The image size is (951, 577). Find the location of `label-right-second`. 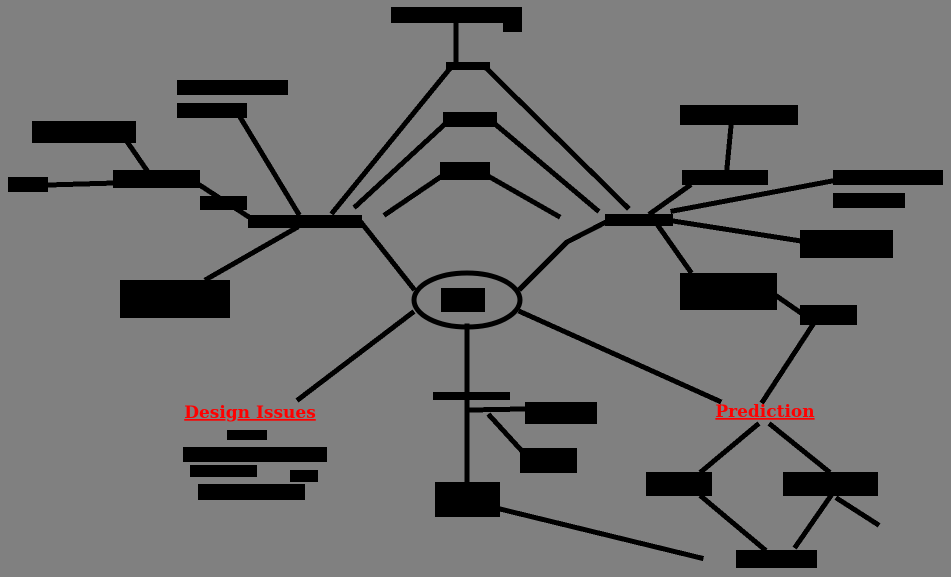

label-right-second is located at coordinates (725, 177).